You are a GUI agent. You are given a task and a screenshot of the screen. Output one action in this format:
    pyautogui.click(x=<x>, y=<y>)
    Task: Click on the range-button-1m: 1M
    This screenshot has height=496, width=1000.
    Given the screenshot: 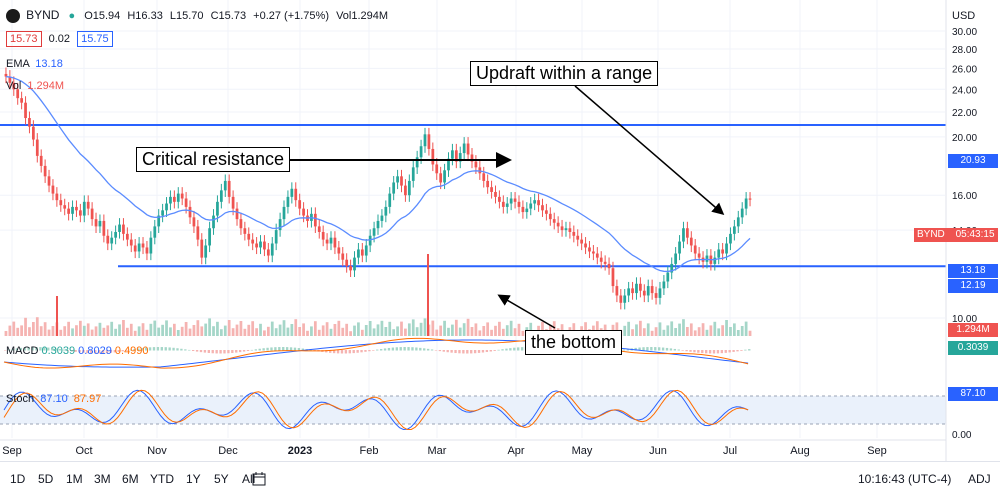 What is the action you would take?
    pyautogui.click(x=74, y=479)
    